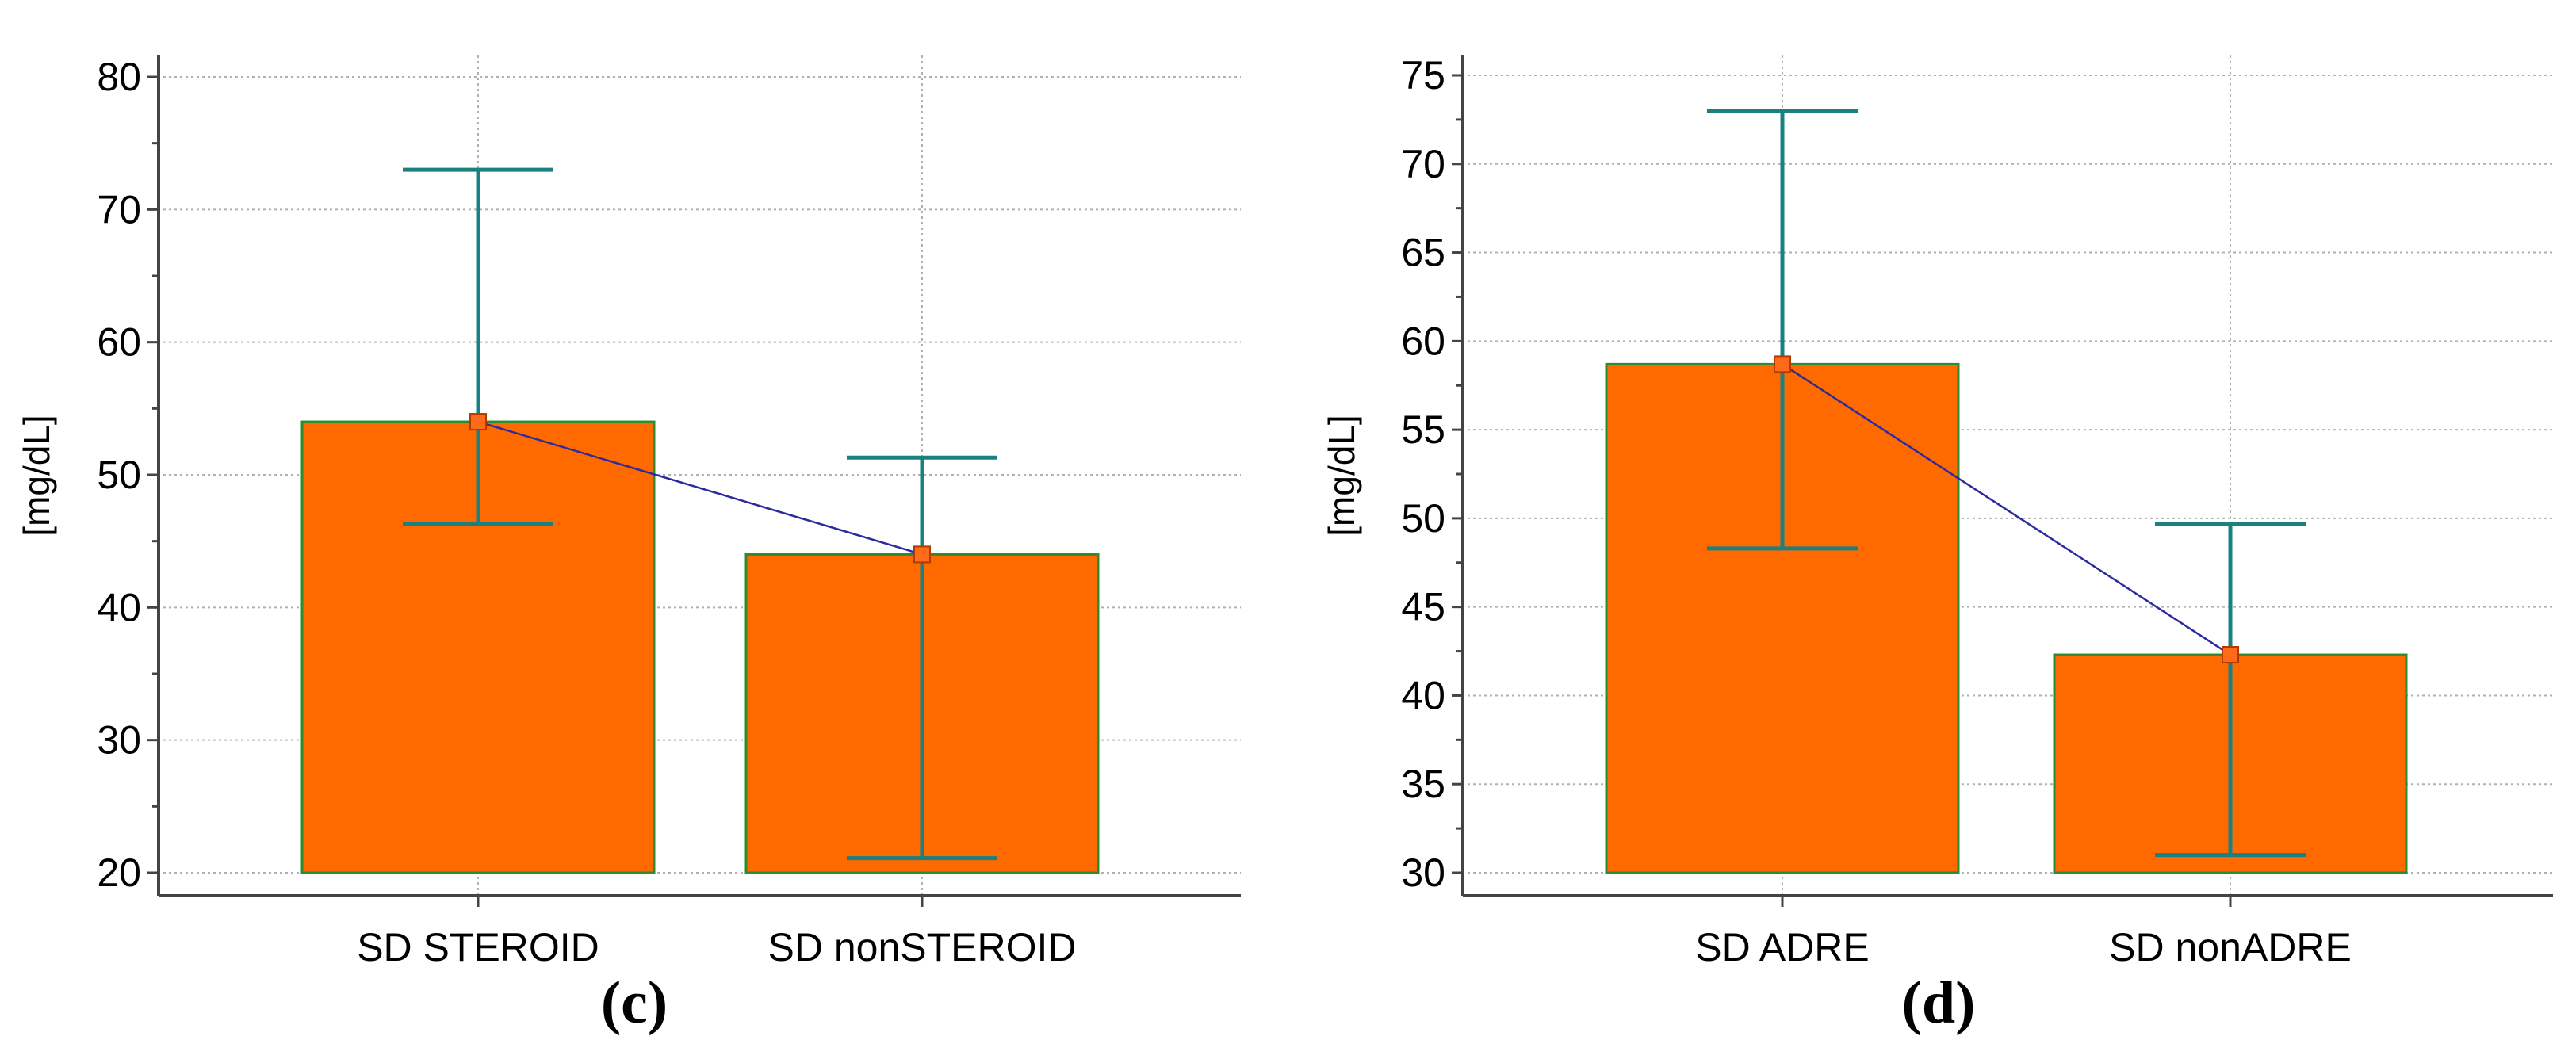 The height and width of the screenshot is (1063, 2576). I want to click on y-tick-label-80: 80, so click(119, 77).